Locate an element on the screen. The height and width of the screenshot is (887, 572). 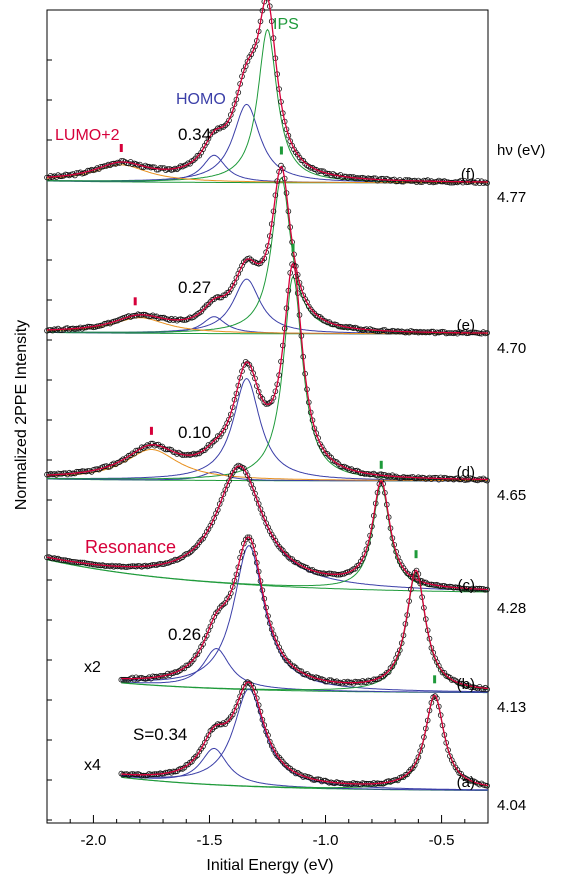
panel-label: (f) is located at coordinates (468, 174).